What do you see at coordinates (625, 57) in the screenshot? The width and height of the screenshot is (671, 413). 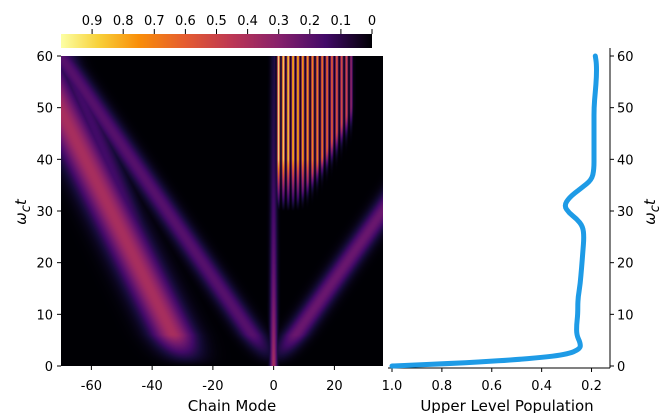 I see `population-y-tick-label: 60` at bounding box center [625, 57].